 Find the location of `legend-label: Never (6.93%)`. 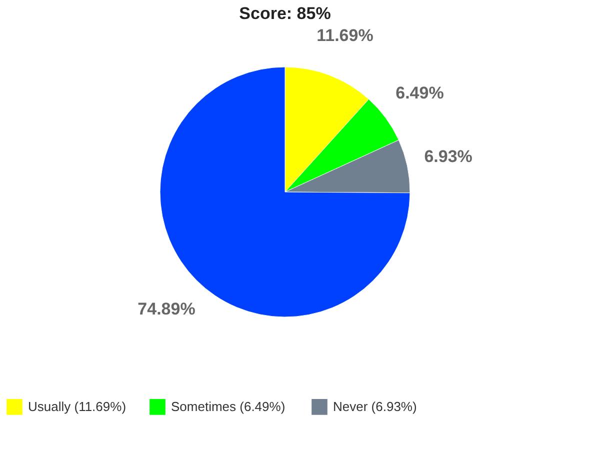

legend-label: Never (6.93%) is located at coordinates (375, 406).